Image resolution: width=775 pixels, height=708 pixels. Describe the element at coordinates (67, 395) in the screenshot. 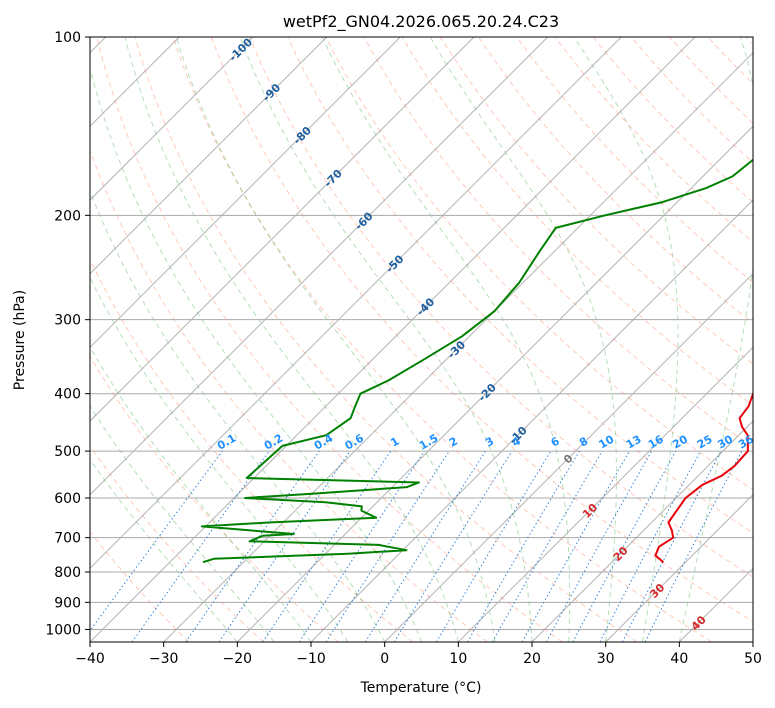

I see `y-tick-label: 400` at that location.